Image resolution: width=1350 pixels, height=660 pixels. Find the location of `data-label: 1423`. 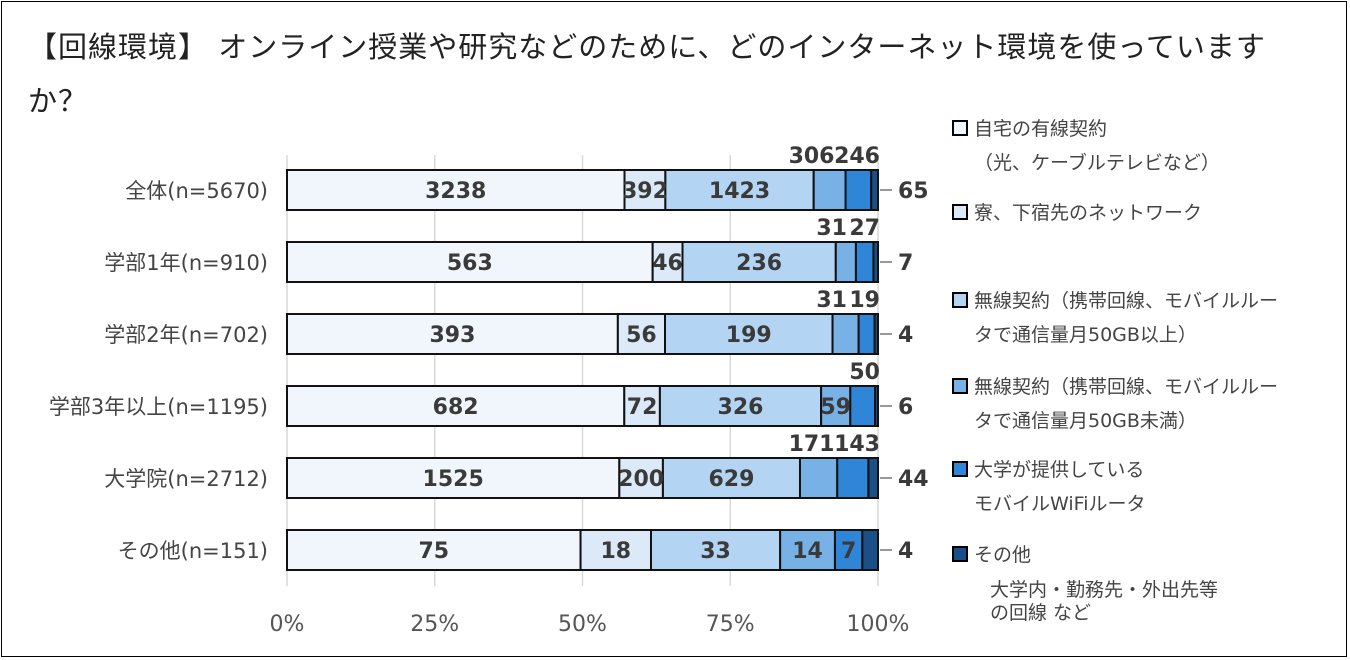

data-label: 1423 is located at coordinates (739, 191).